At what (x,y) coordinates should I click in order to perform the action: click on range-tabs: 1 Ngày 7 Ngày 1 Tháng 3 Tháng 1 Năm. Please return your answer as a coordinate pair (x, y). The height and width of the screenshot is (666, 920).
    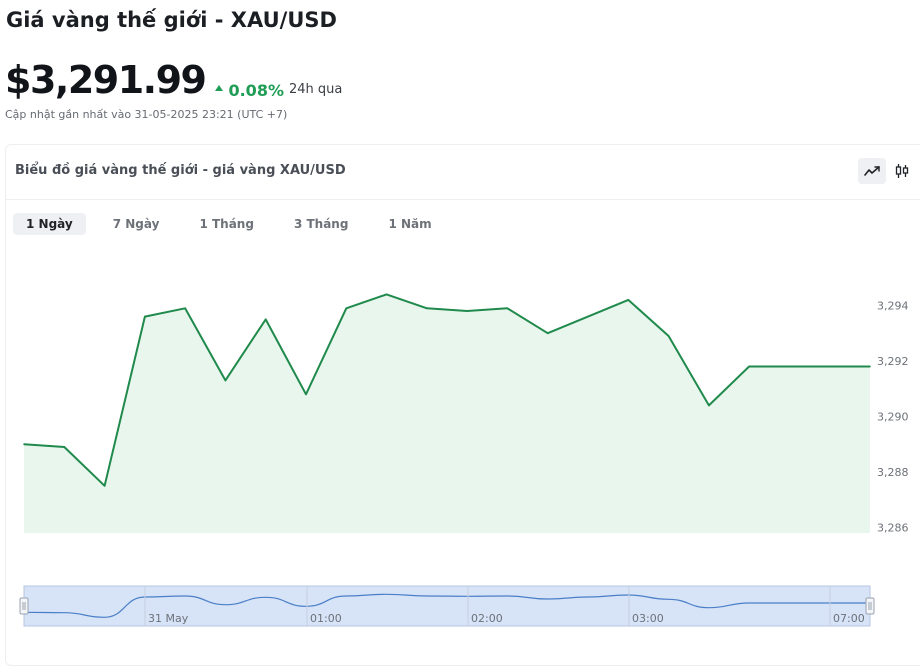
    Looking at the image, I should click on (236, 224).